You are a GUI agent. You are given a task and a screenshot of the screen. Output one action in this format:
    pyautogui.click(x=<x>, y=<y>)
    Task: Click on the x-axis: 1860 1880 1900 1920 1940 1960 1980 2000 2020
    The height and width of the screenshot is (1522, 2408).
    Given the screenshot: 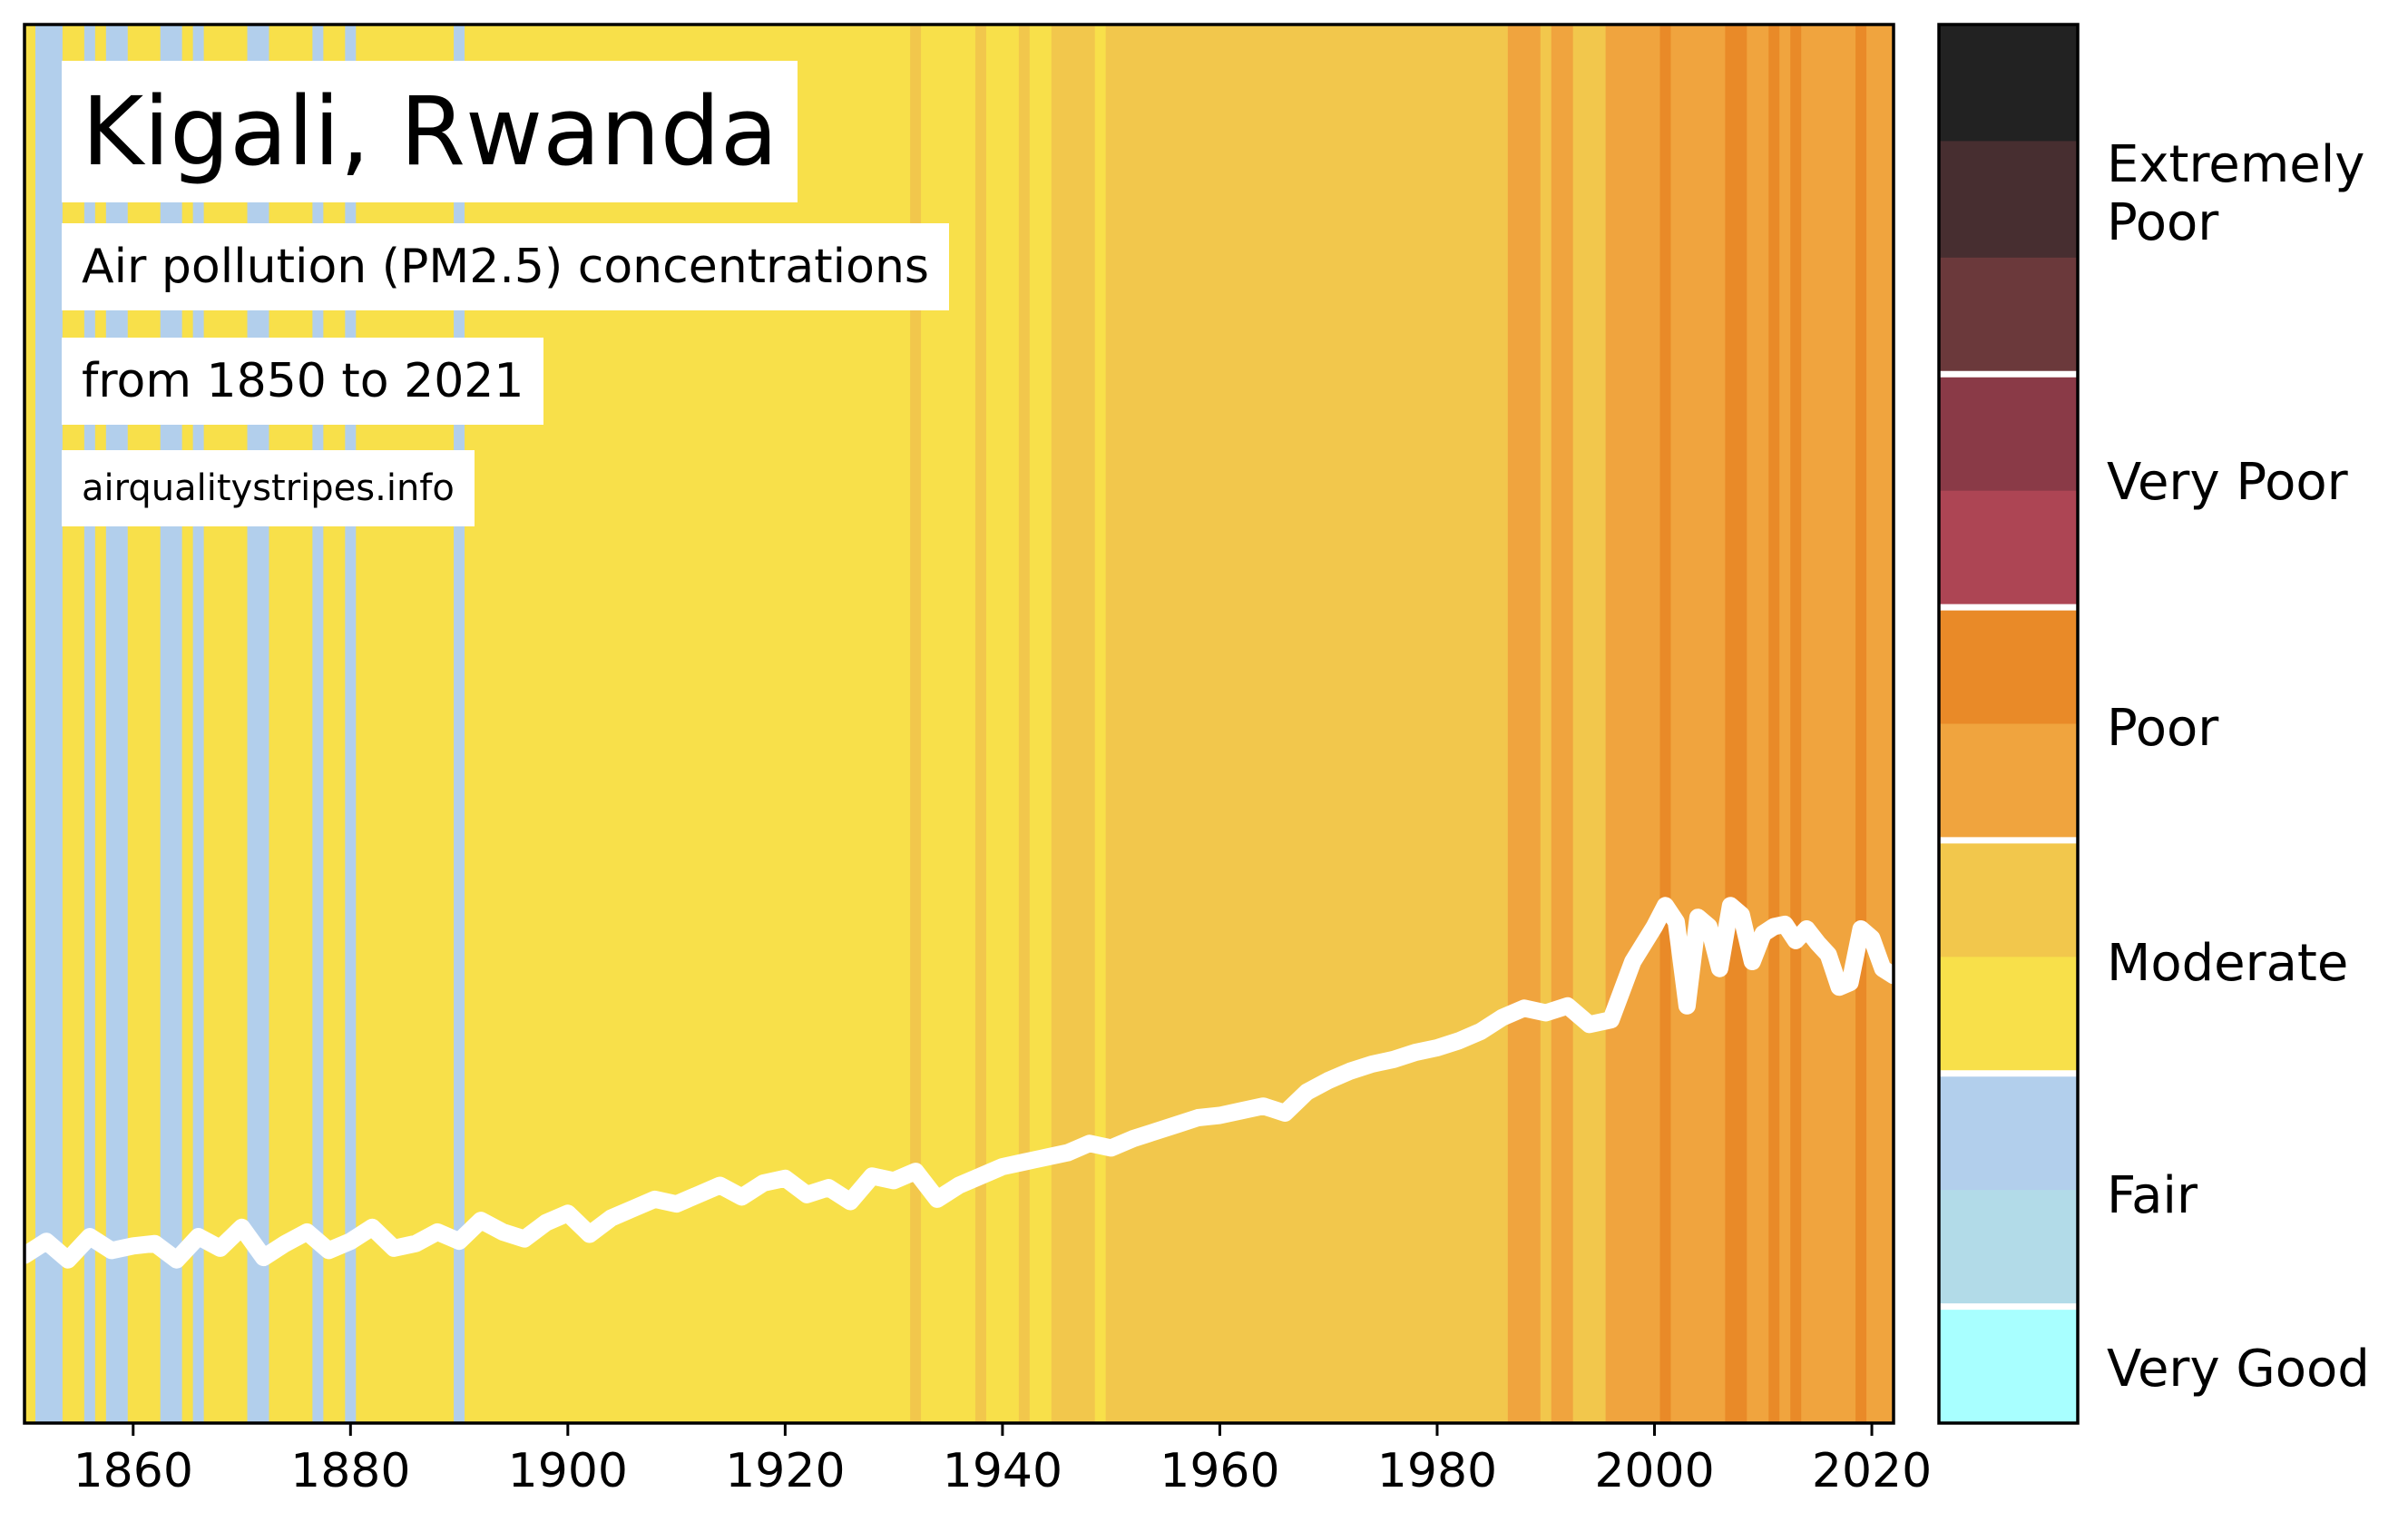 What is the action you would take?
    pyautogui.click(x=1002, y=1460)
    